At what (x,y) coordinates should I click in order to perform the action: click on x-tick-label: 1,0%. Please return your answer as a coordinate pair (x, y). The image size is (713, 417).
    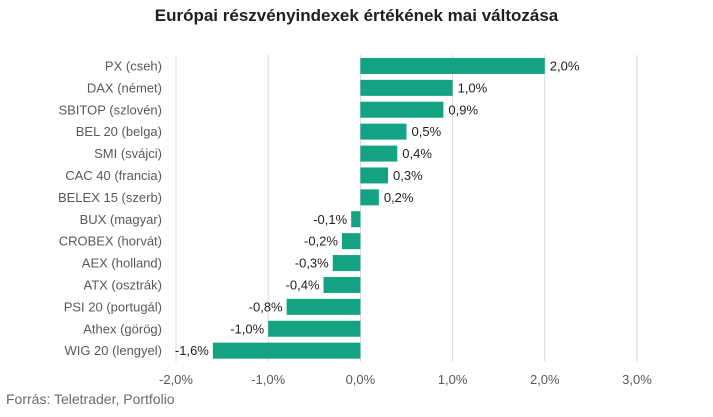
    Looking at the image, I should click on (453, 379).